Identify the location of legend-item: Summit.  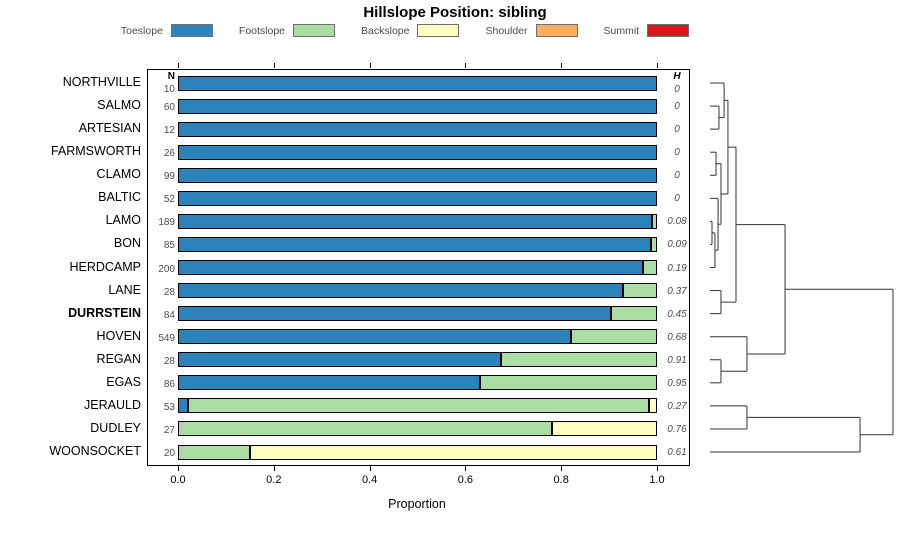
(647, 30).